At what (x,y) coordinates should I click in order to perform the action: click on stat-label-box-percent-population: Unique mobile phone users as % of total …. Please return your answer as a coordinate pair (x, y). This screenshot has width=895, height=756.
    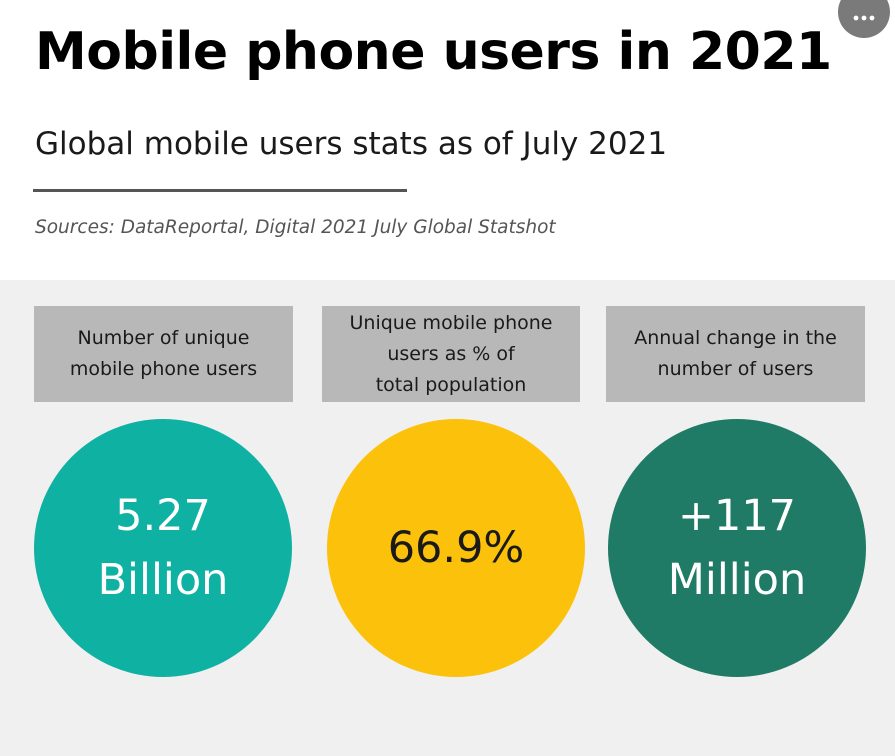
    Looking at the image, I should click on (451, 354).